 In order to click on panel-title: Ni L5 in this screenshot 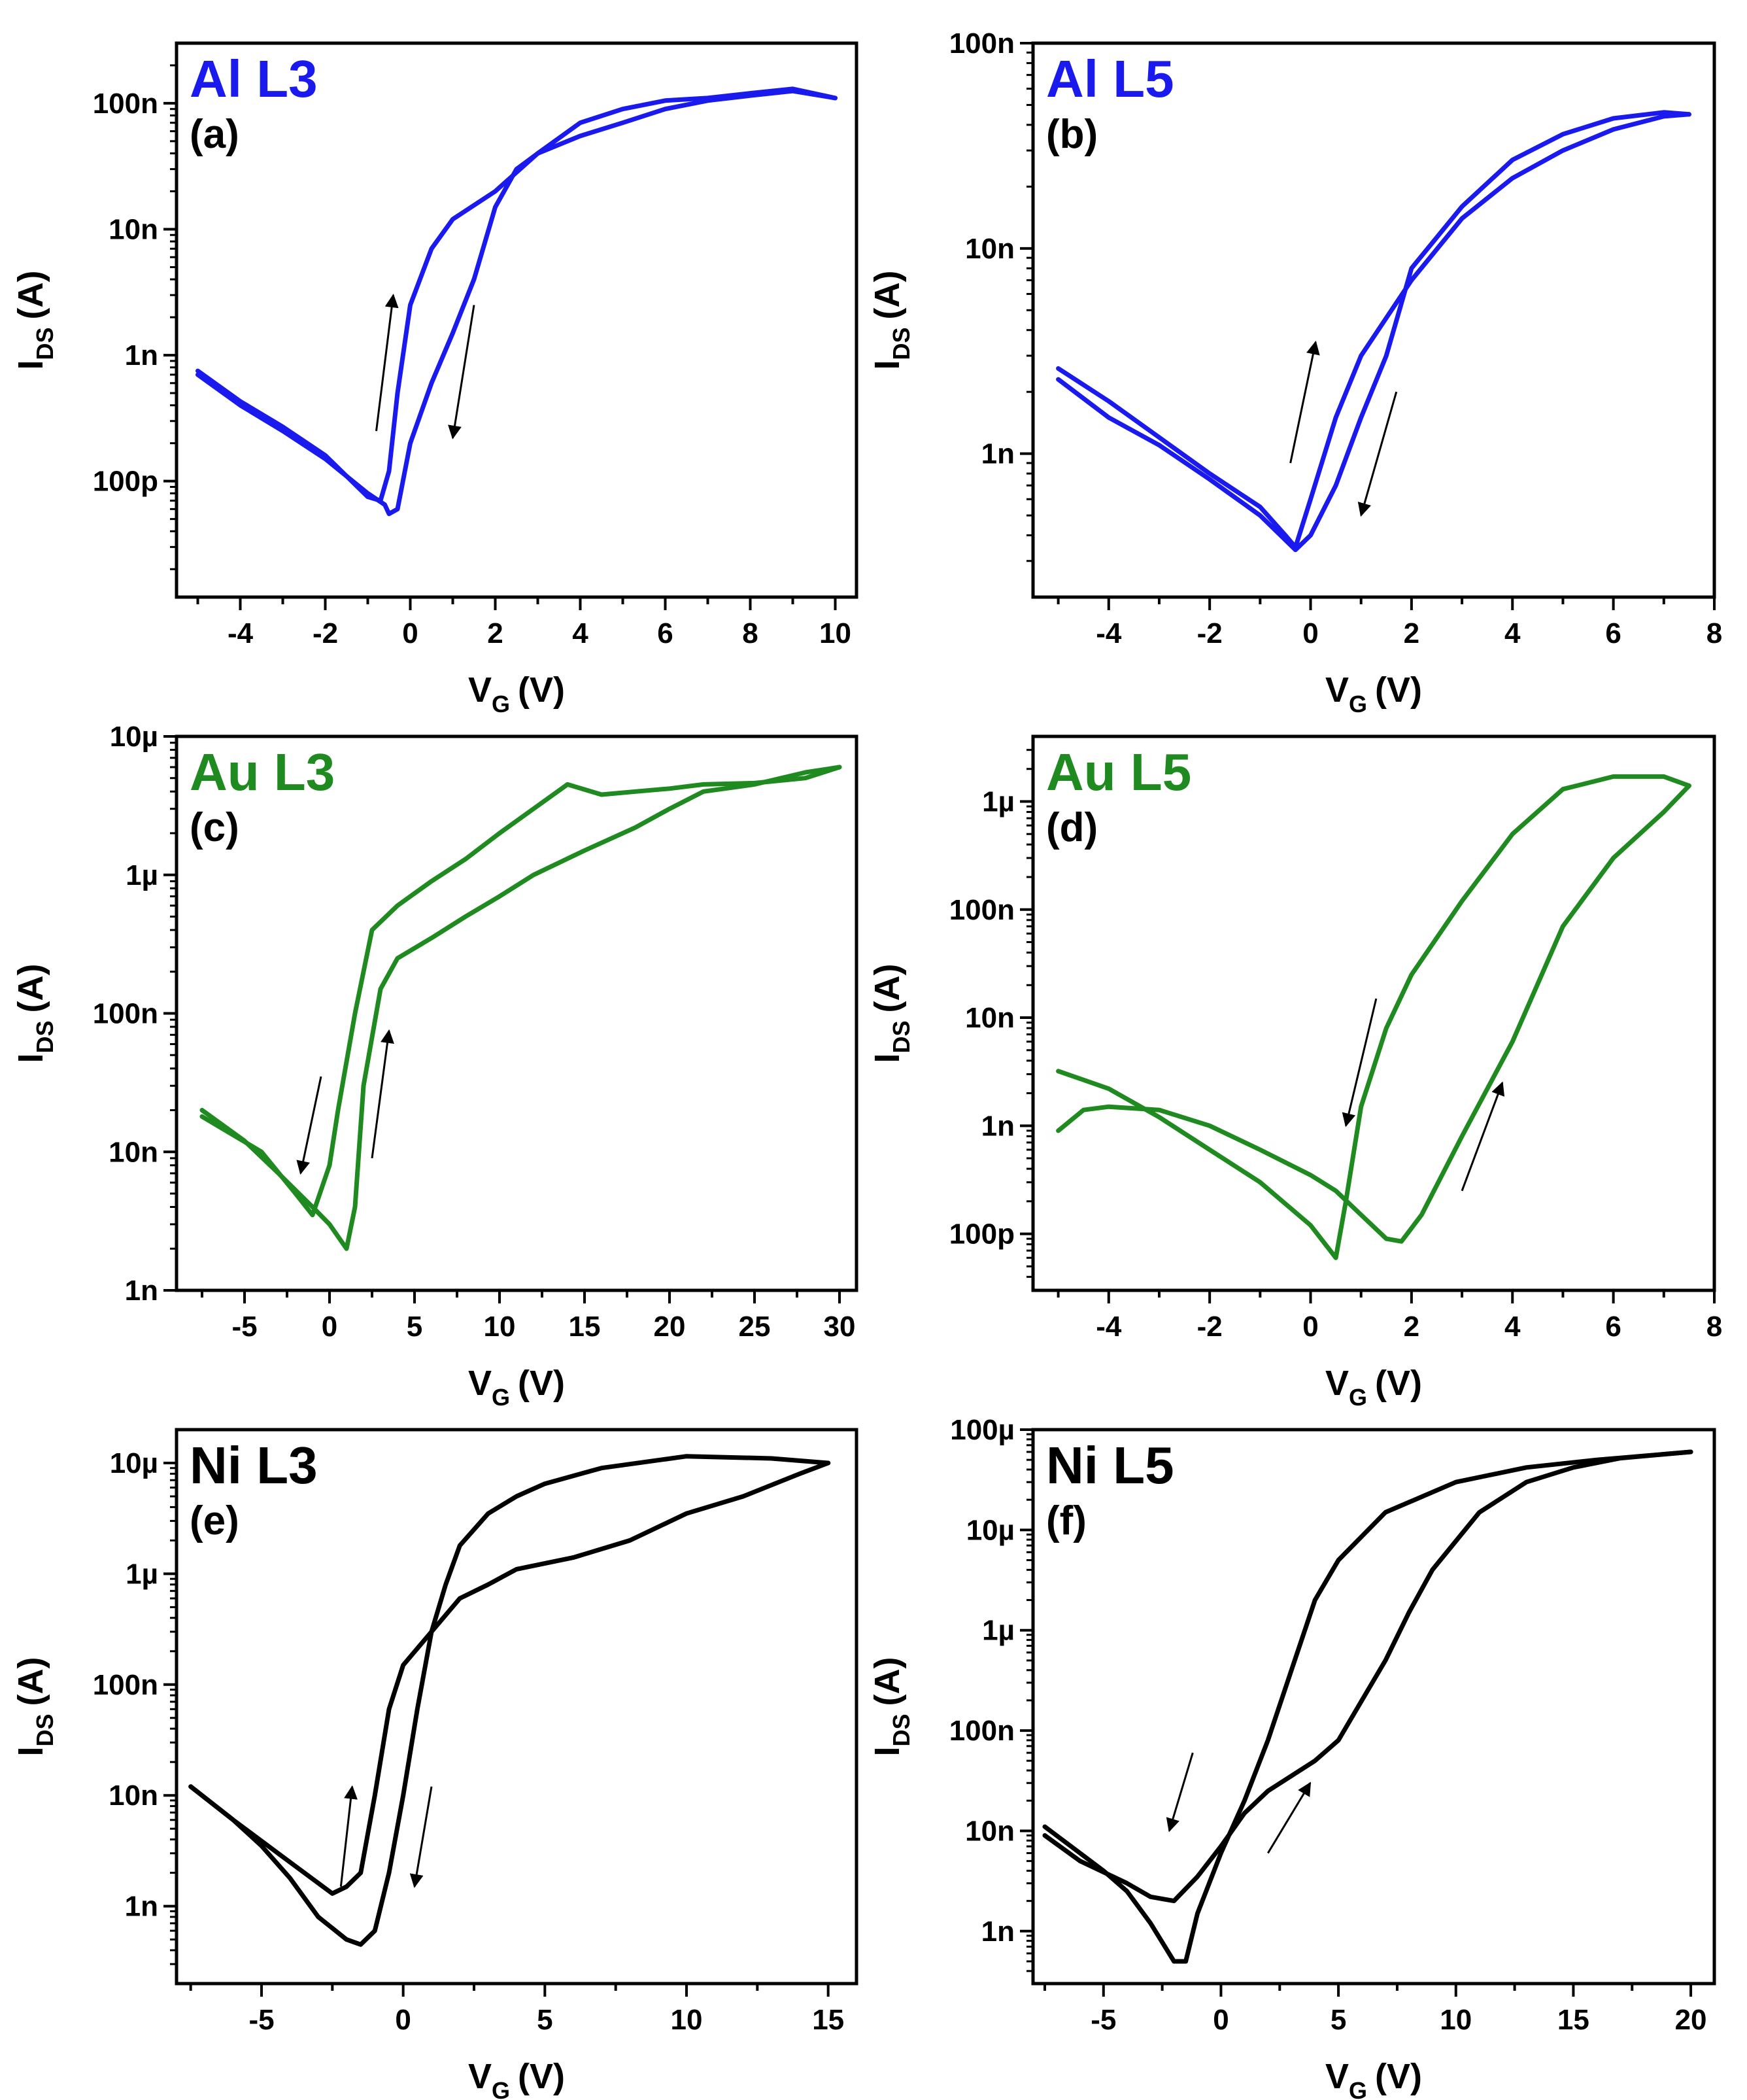, I will do `click(1110, 1465)`.